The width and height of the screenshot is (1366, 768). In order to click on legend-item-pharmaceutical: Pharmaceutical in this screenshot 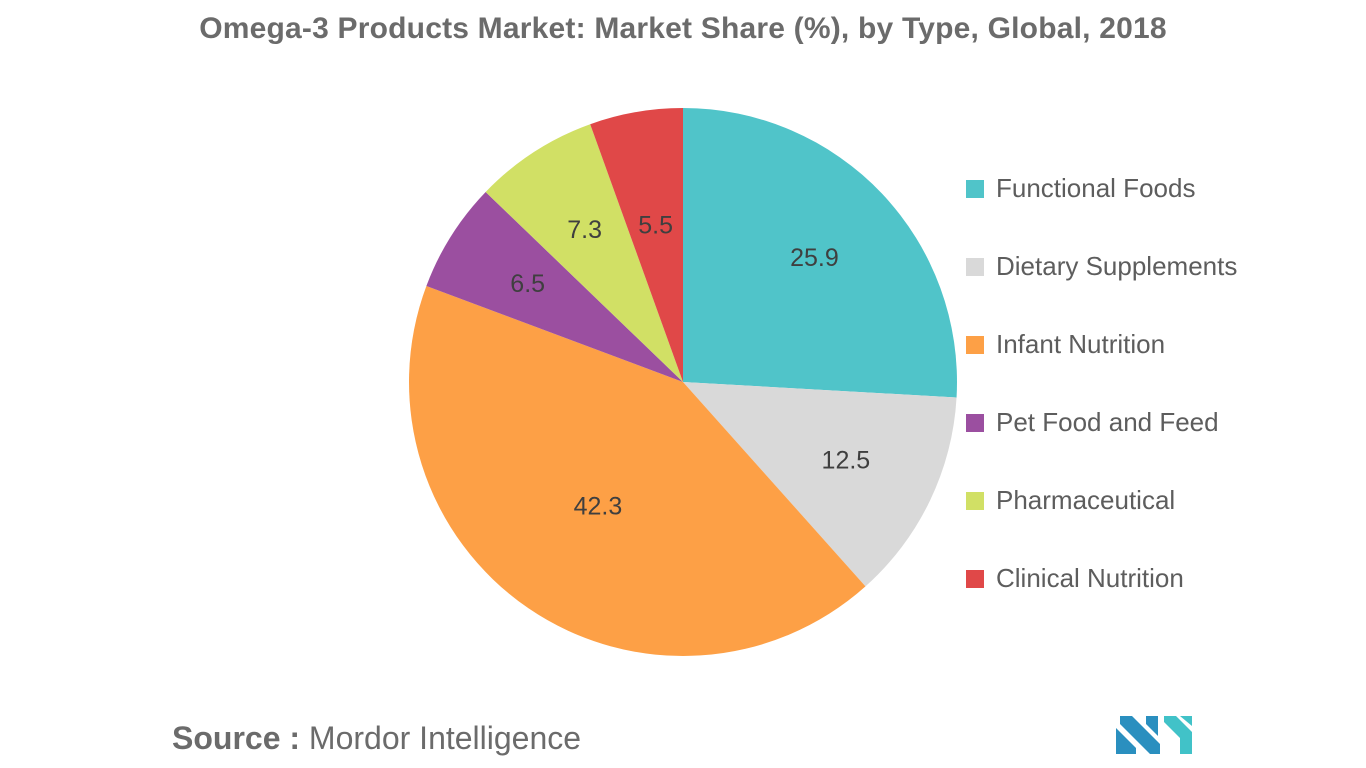, I will do `click(1101, 521)`.